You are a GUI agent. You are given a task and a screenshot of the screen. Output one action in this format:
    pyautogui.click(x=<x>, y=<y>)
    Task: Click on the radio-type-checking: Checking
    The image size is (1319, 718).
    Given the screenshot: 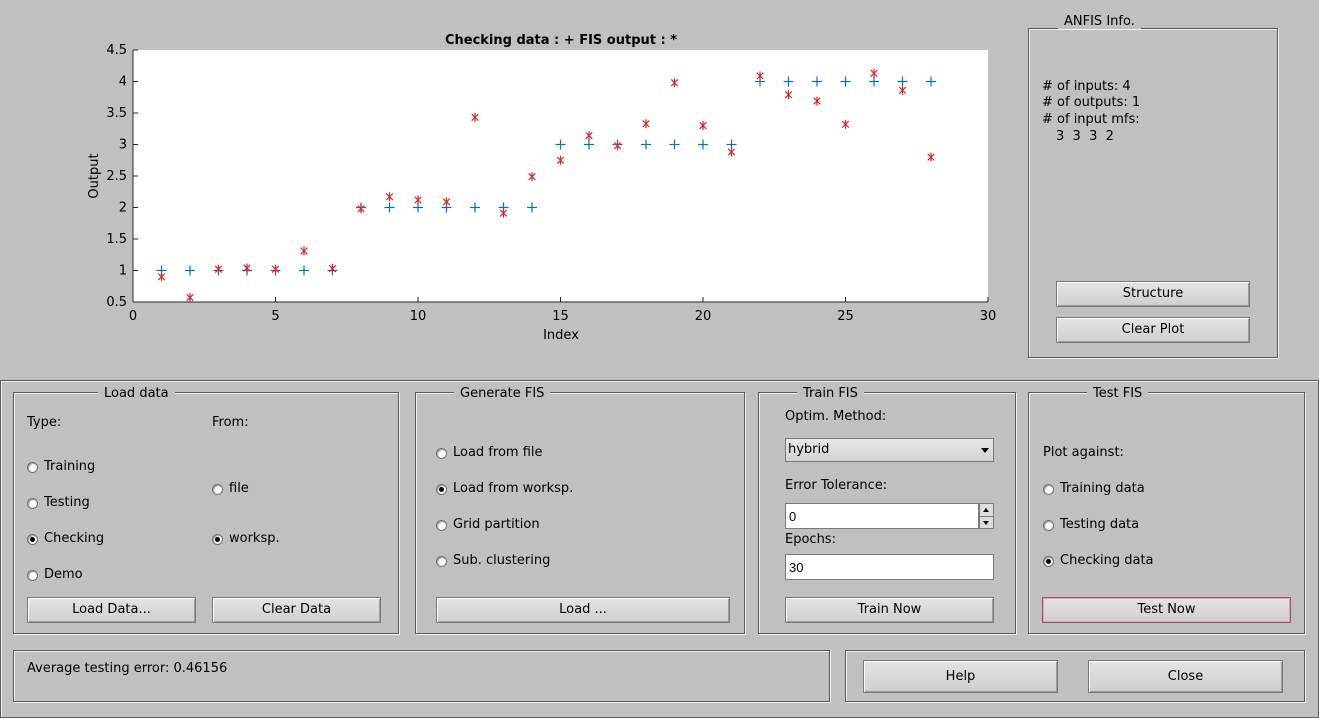 What is the action you would take?
    pyautogui.click(x=65, y=539)
    